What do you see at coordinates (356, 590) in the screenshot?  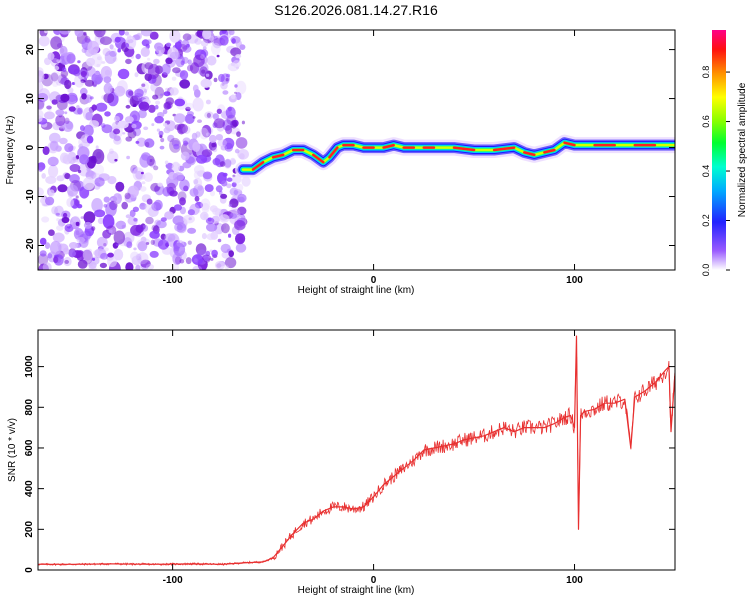 I see `snr-x-label: Height of straight line (km)` at bounding box center [356, 590].